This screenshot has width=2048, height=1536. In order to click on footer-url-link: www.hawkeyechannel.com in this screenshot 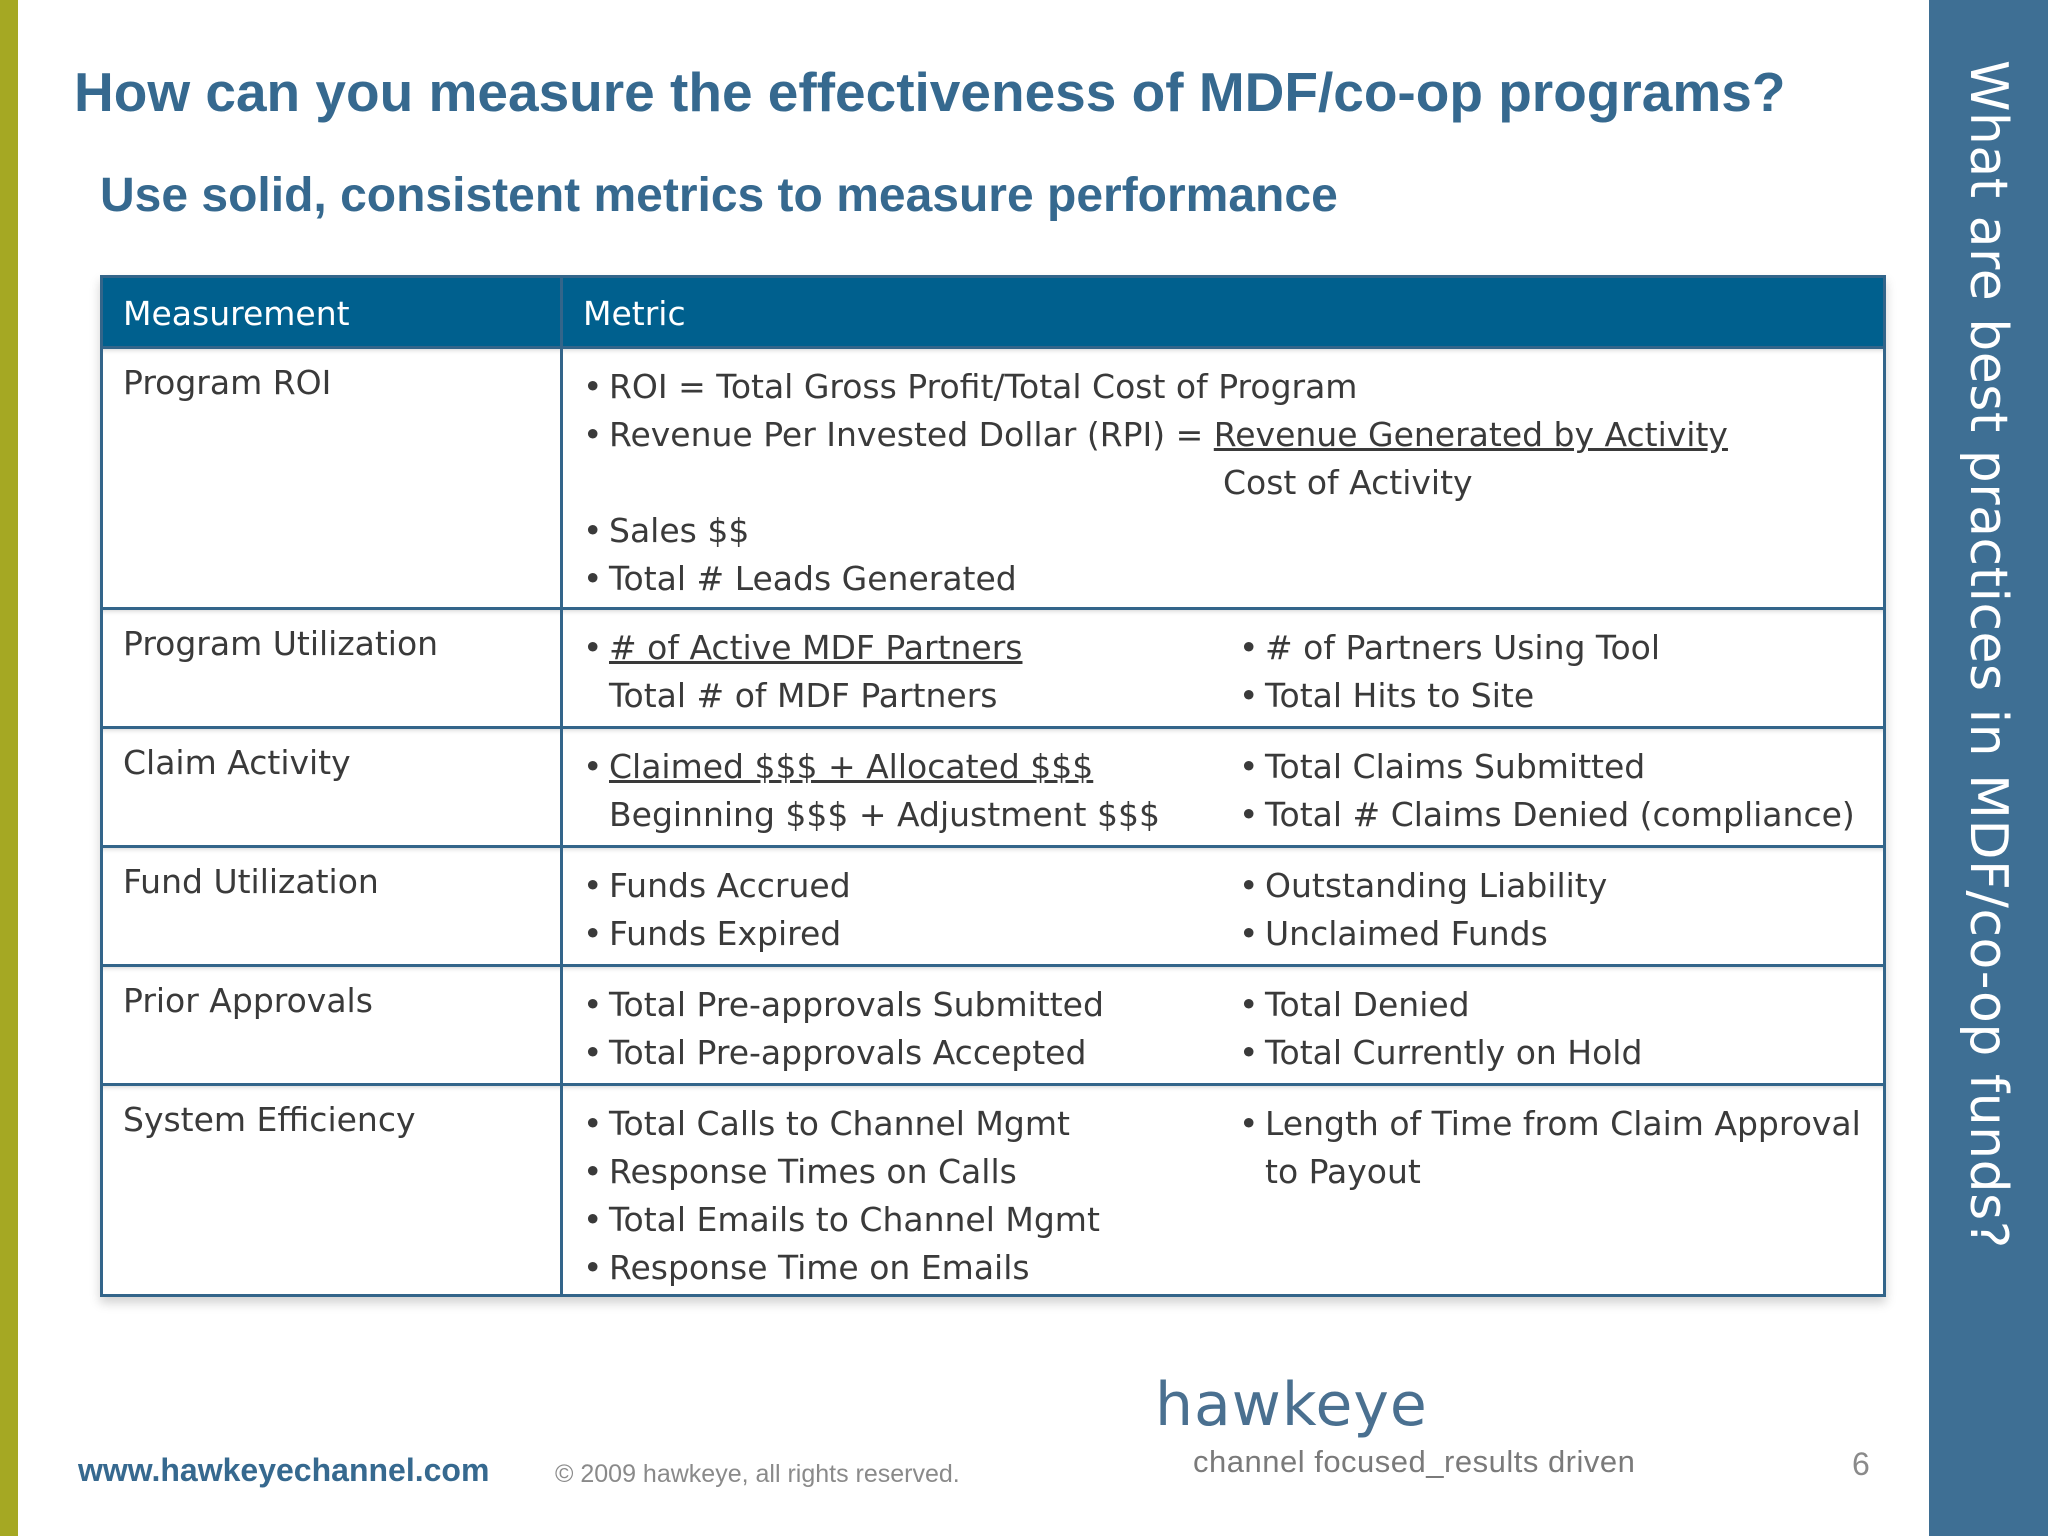, I will do `click(284, 1470)`.